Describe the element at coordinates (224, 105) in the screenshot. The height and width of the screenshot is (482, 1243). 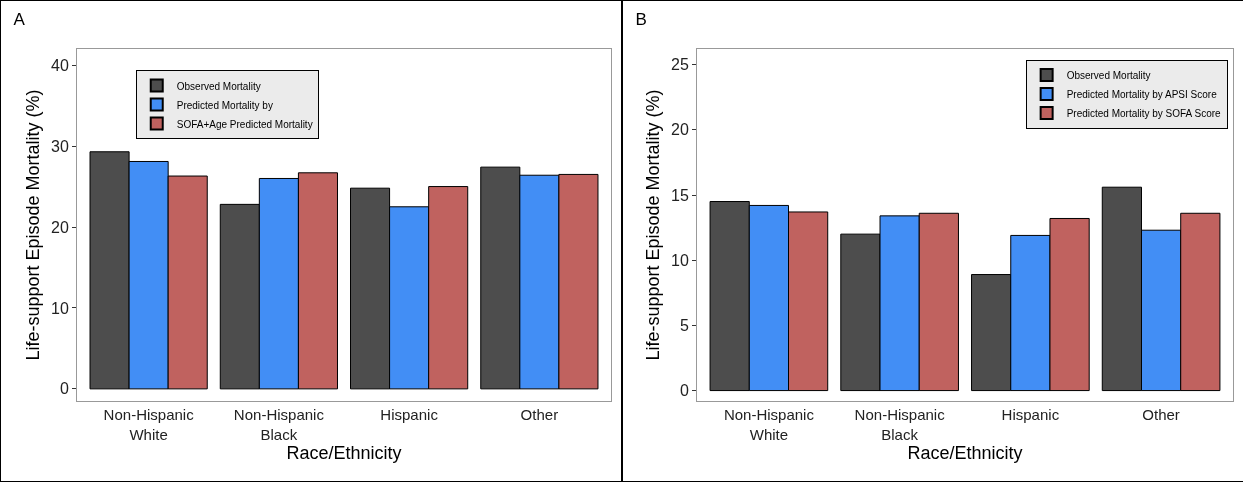
I see `legend-label: Predicted Mortality by` at that location.